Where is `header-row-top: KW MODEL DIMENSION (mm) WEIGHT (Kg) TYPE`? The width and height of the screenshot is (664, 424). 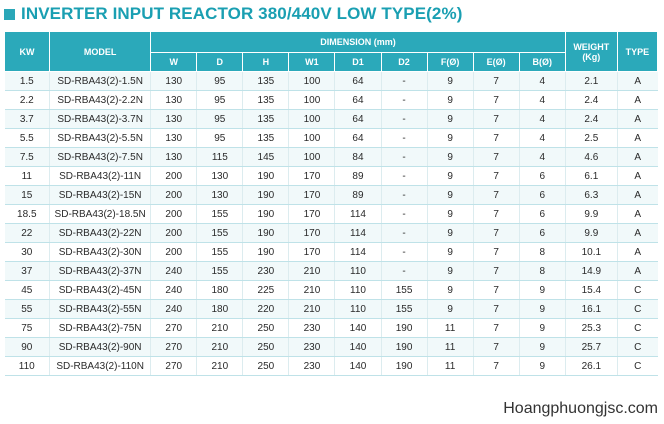 header-row-top: KW MODEL DIMENSION (mm) WEIGHT (Kg) TYPE is located at coordinates (331, 51).